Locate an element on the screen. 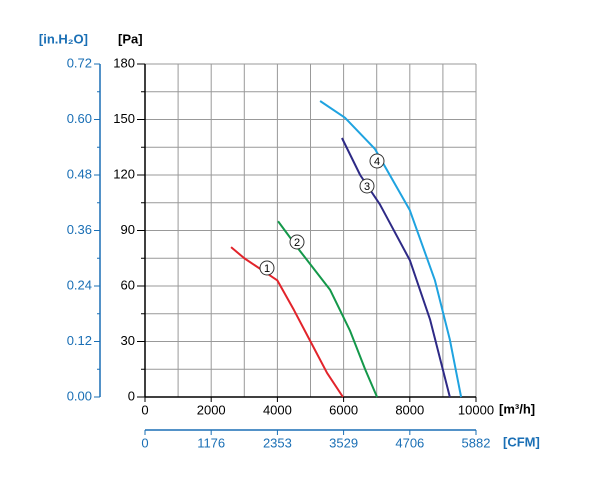 Image resolution: width=605 pixels, height=501 pixels. curve-label: 2 is located at coordinates (297, 243).